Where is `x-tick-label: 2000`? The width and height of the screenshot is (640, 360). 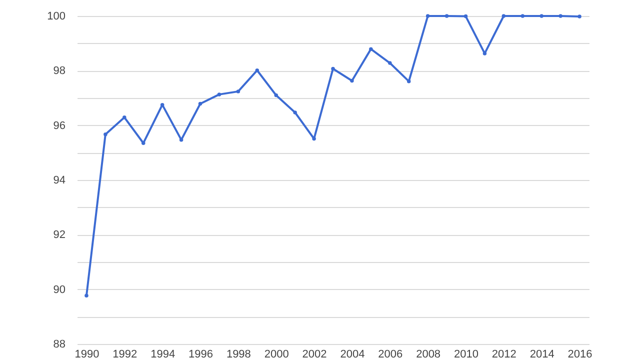
x-tick-label: 2000 is located at coordinates (276, 354).